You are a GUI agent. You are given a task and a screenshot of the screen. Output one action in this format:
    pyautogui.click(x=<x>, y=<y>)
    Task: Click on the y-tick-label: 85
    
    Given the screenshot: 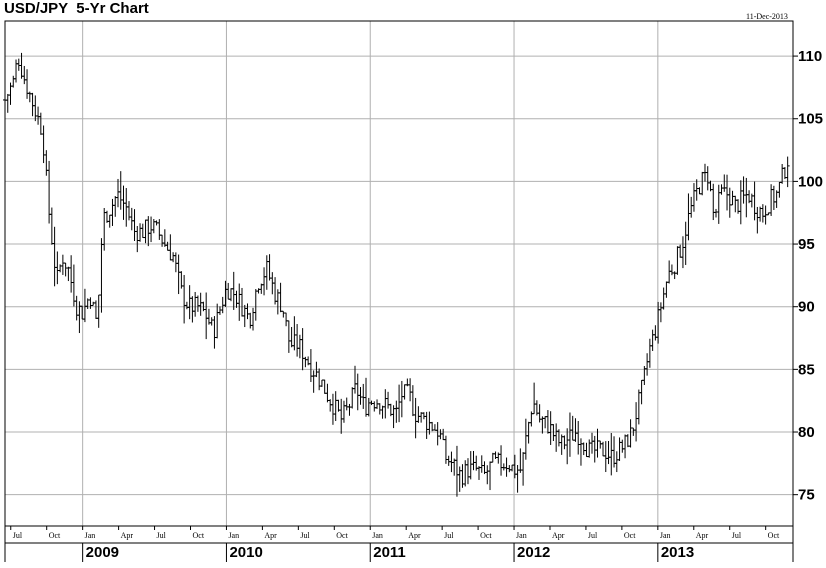 What is the action you would take?
    pyautogui.click(x=806, y=369)
    